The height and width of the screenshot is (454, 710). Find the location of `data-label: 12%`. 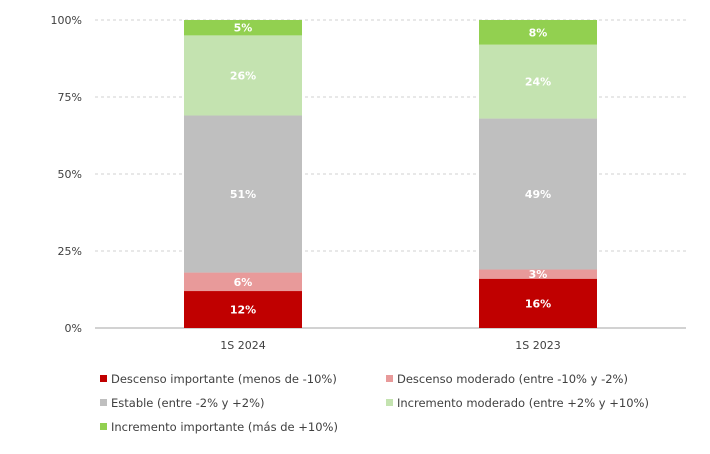

data-label: 12% is located at coordinates (243, 310).